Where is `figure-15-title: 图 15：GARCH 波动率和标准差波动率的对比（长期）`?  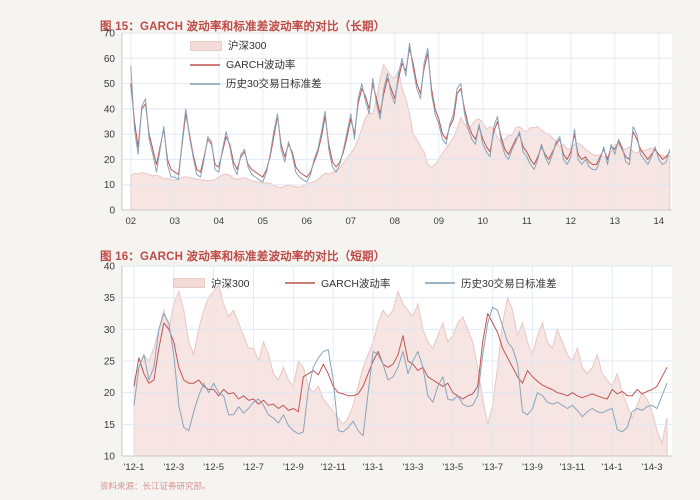 figure-15-title: 图 15：GARCH 波动率和标准差波动率的对比（长期） is located at coordinates (243, 26).